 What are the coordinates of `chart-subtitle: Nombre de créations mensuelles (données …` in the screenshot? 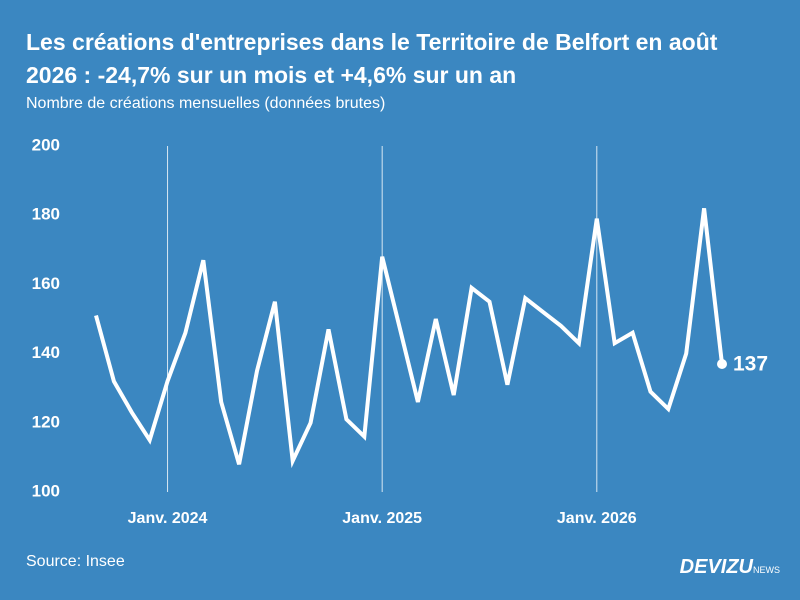 It's located at (206, 103).